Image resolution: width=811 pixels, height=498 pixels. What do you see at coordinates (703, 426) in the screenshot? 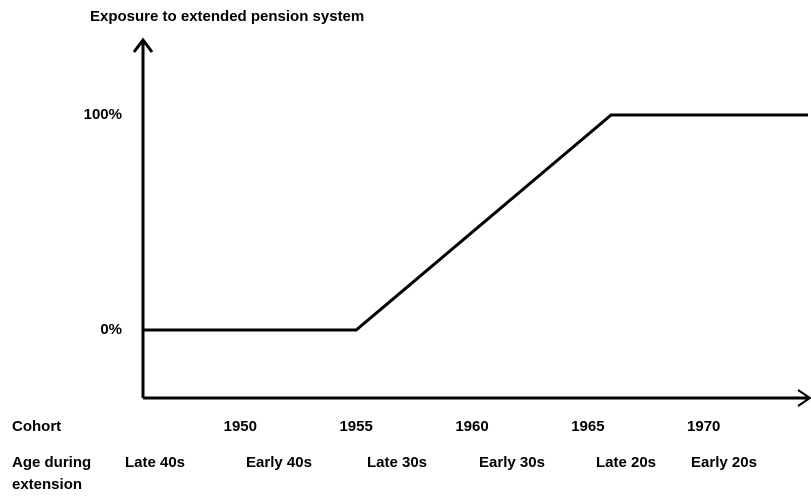
I see `x-tick-label: 1970` at bounding box center [703, 426].